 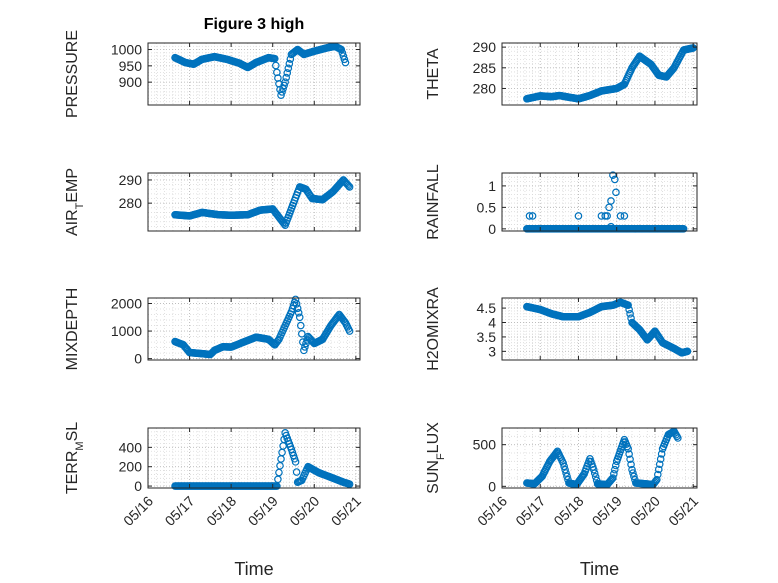 I want to click on panel-5: 0 1000 2000 MIXDEPTH, so click(x=212, y=329).